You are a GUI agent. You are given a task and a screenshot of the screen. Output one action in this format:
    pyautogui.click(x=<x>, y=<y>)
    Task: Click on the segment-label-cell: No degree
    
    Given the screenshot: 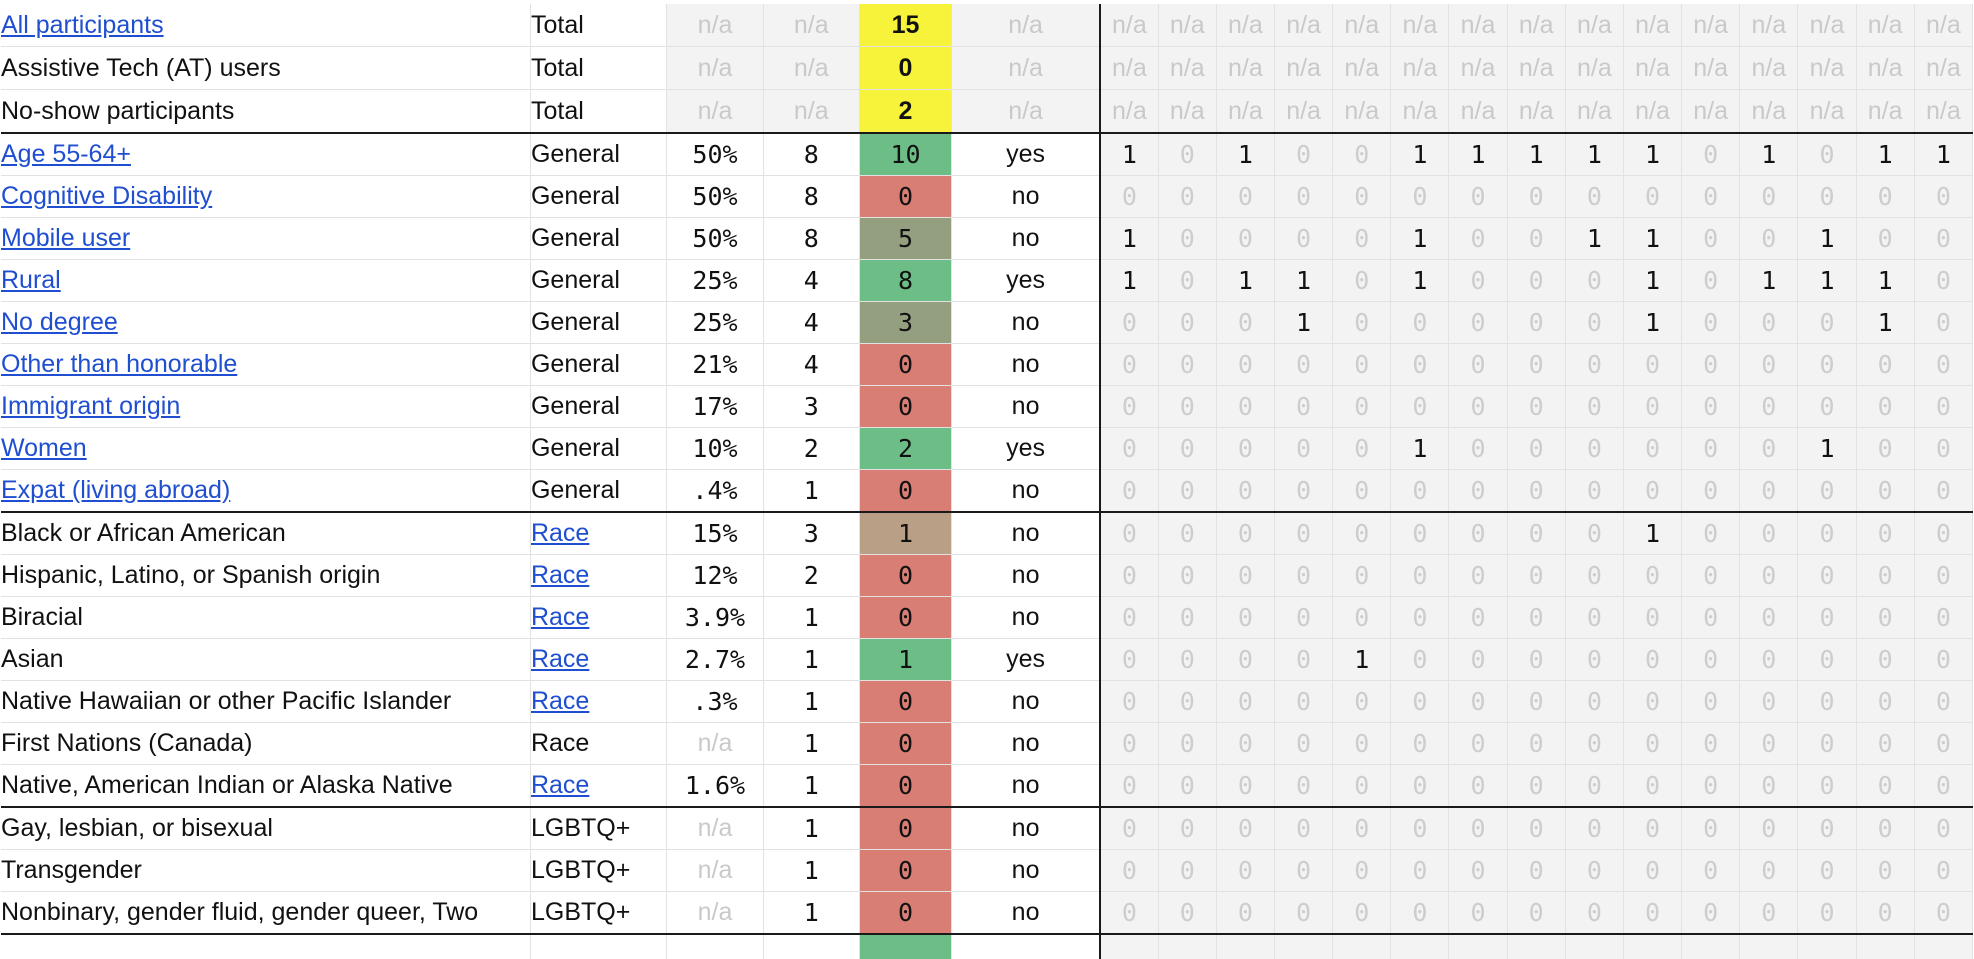 What is the action you would take?
    pyautogui.click(x=266, y=322)
    